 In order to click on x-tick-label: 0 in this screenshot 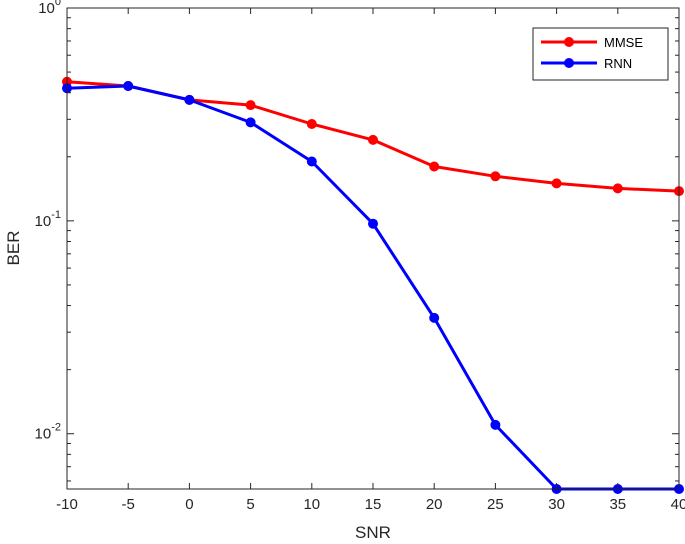, I will do `click(189, 504)`.